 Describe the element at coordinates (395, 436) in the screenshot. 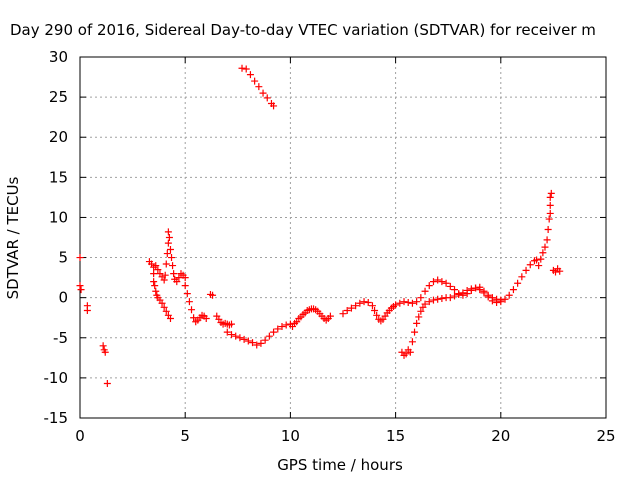

I see `x-tick-label: 15` at that location.